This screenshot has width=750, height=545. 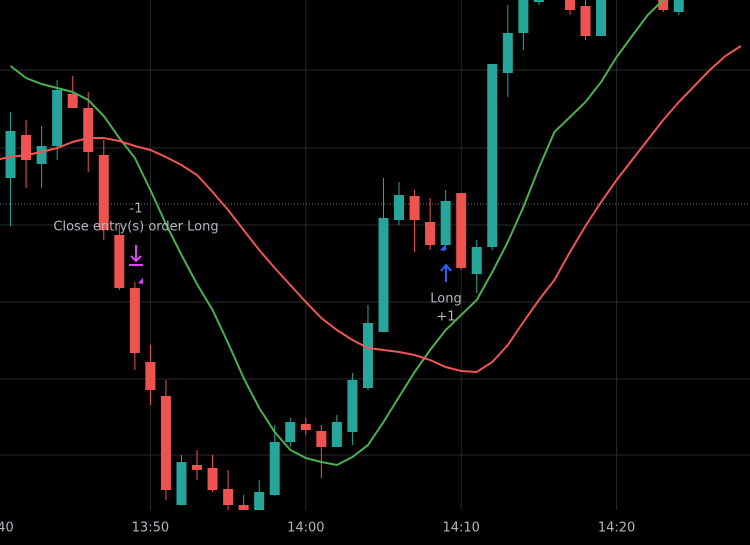 I want to click on signal-qty: -1, so click(x=136, y=209).